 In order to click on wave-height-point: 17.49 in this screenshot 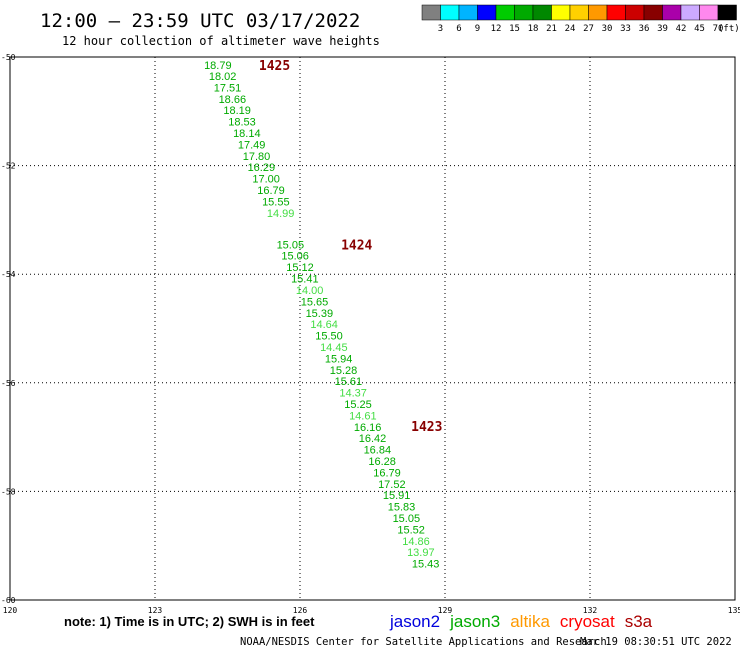, I will do `click(252, 145)`.